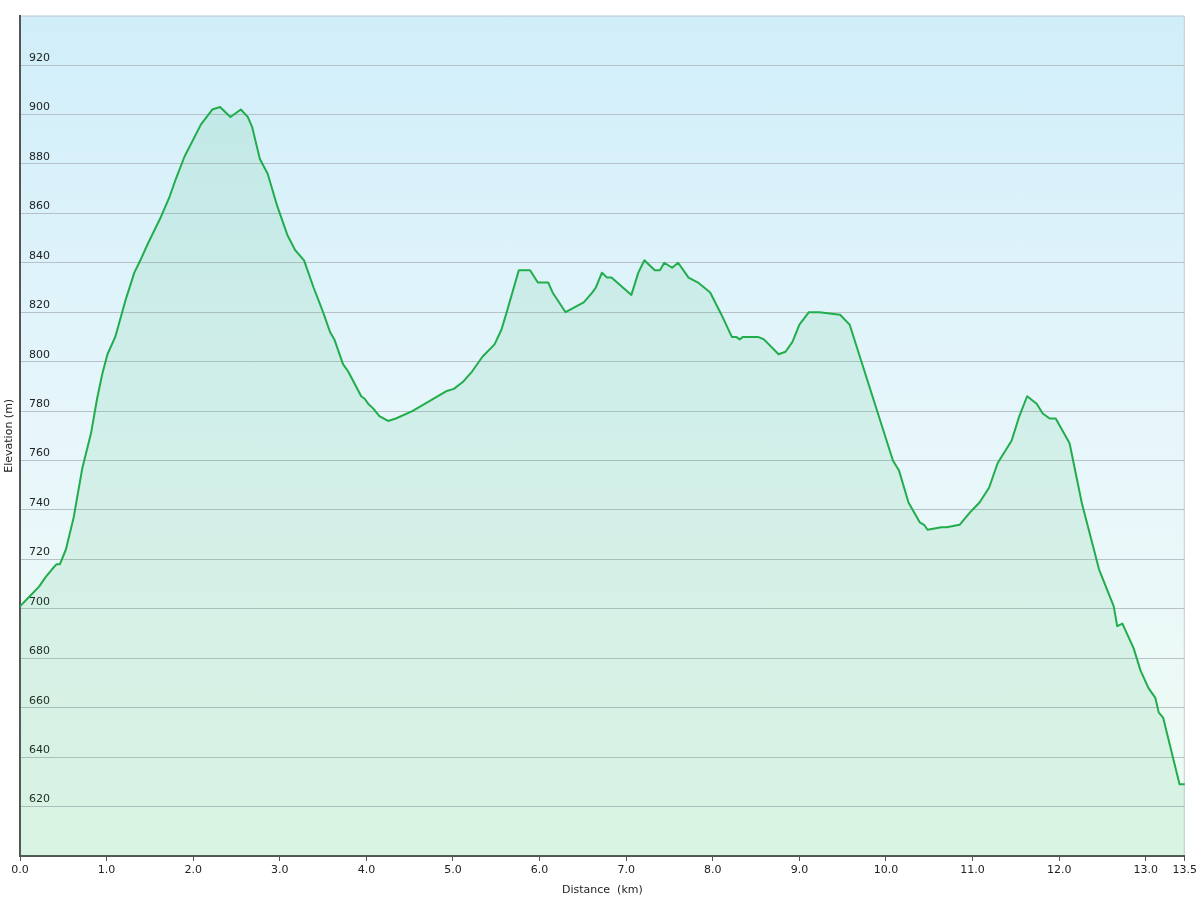  Describe the element at coordinates (713, 870) in the screenshot. I see `x-tick-label: 8.0` at that location.